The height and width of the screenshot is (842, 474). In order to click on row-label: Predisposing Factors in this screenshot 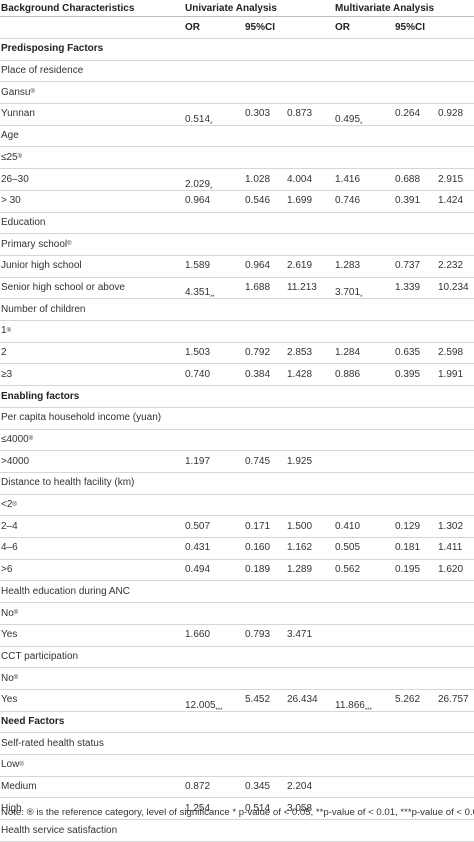, I will do `click(52, 49)`.